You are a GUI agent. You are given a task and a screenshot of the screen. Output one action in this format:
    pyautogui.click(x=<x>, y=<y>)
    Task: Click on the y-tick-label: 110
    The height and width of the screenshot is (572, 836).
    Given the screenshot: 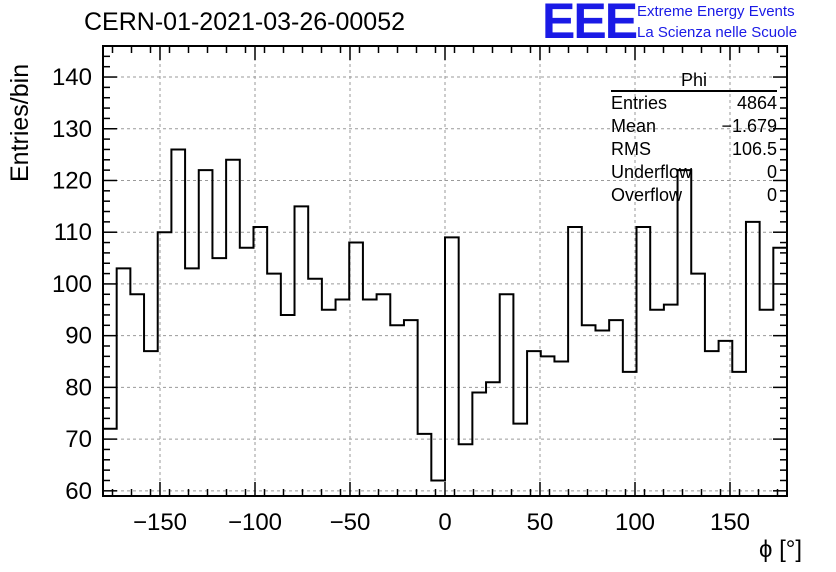 What is the action you would take?
    pyautogui.click(x=73, y=232)
    